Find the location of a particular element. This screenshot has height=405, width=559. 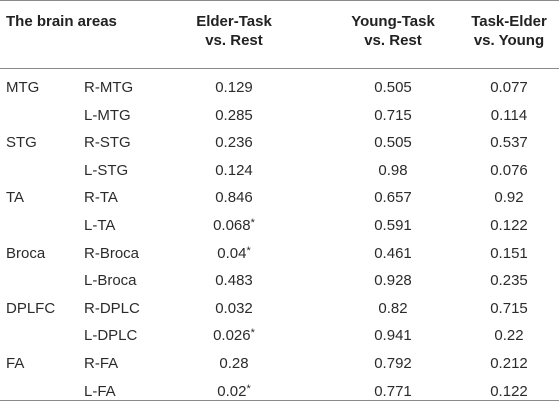

elder-task-number: 0.068 is located at coordinates (232, 225).